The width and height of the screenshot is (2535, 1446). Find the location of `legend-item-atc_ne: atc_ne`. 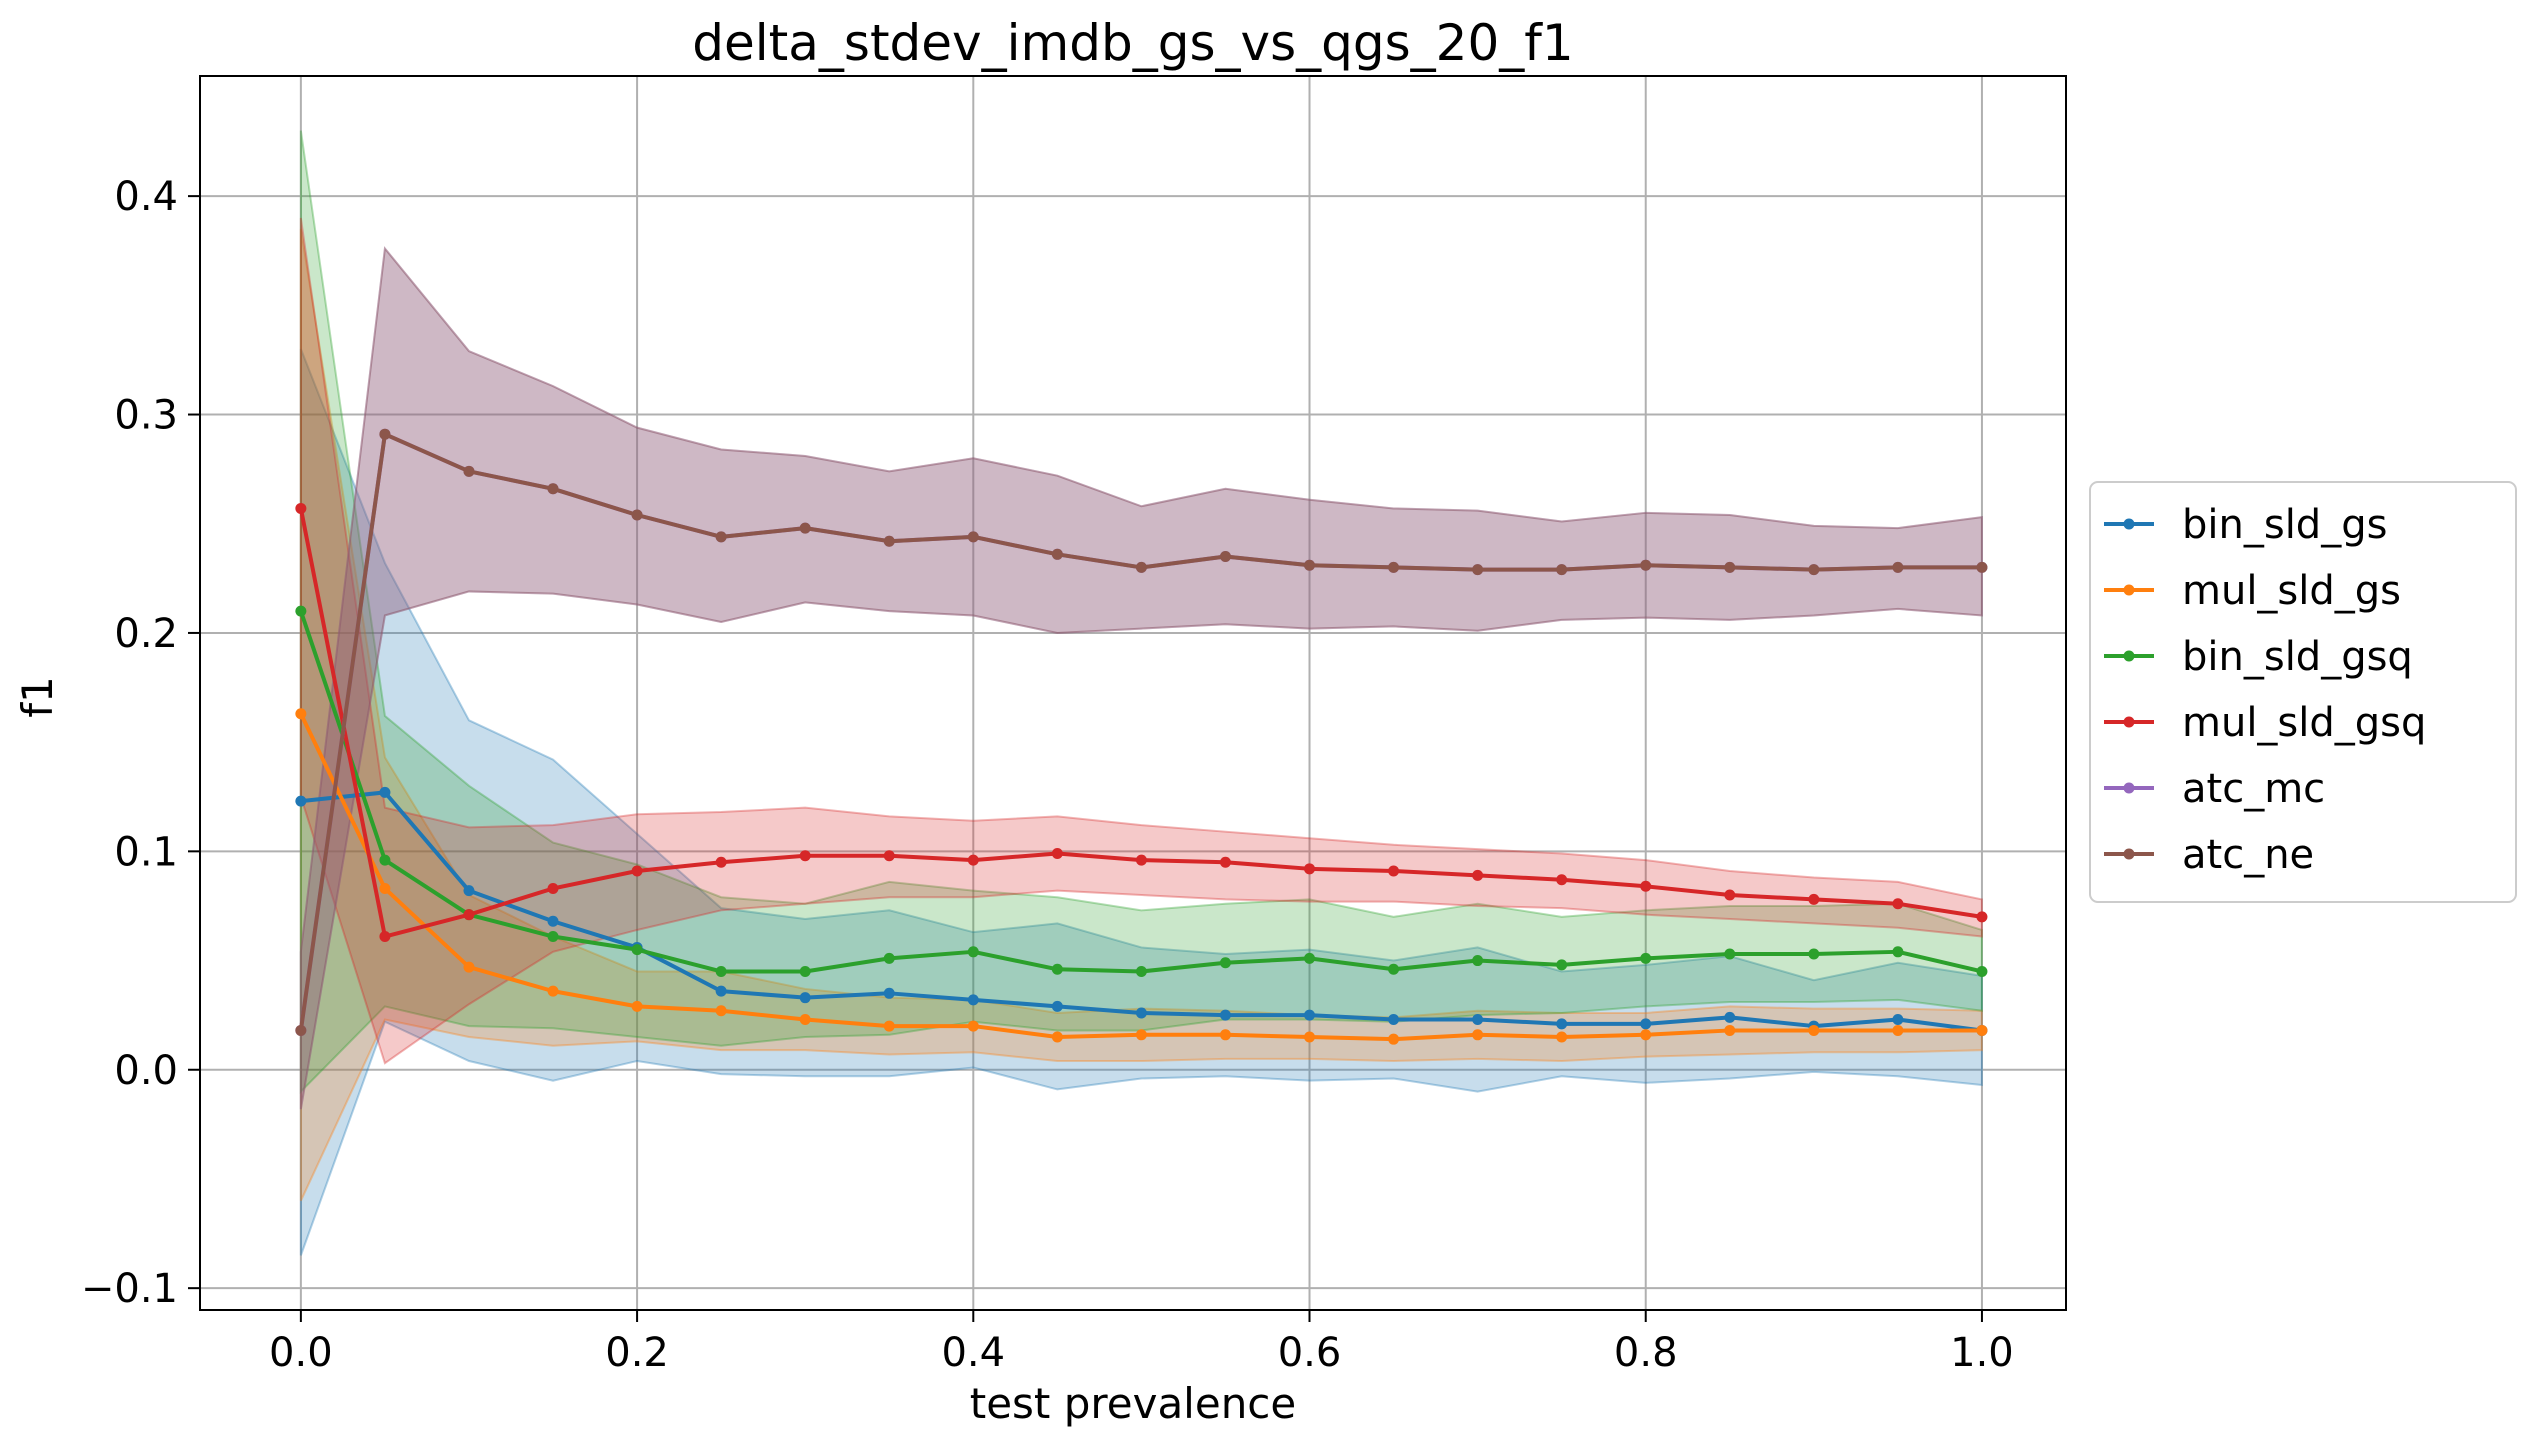

legend-item-atc_ne: atc_ne is located at coordinates (2209, 855).